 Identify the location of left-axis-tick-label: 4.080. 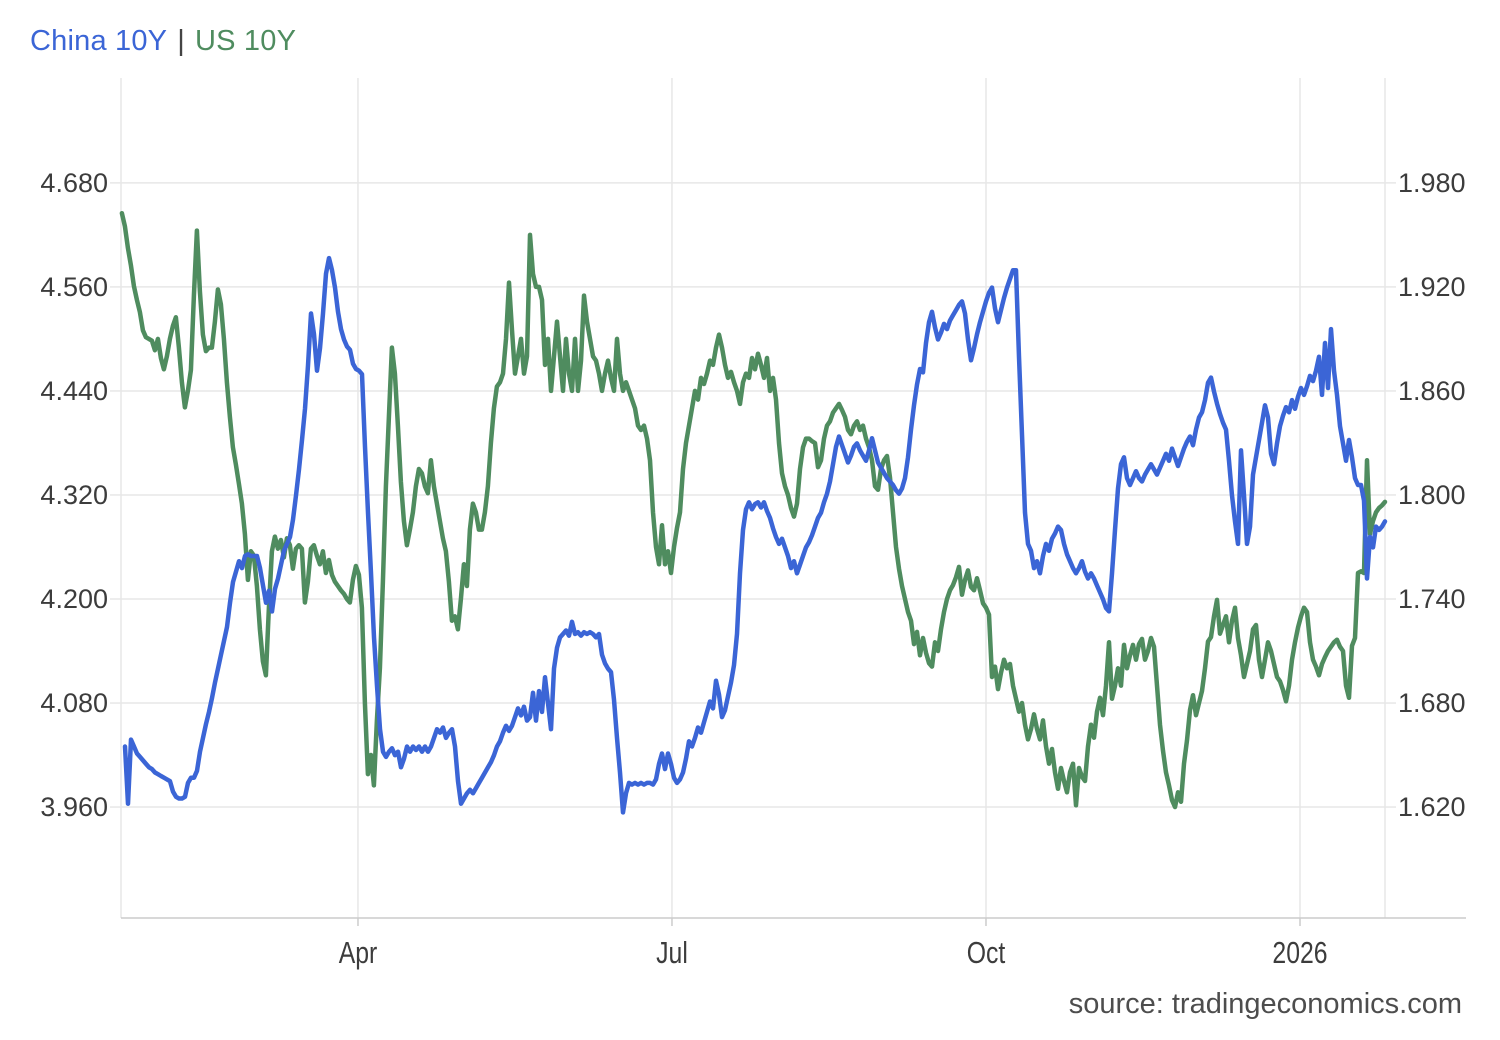
(74, 703).